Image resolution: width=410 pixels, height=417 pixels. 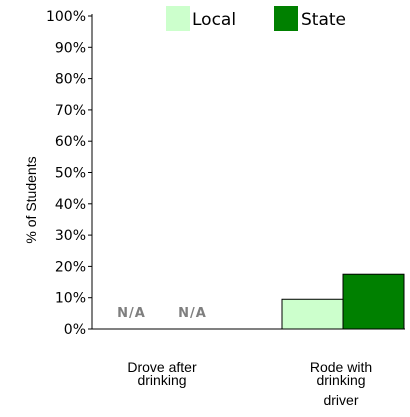 I want to click on y-tick-label: 20%, so click(x=70, y=267).